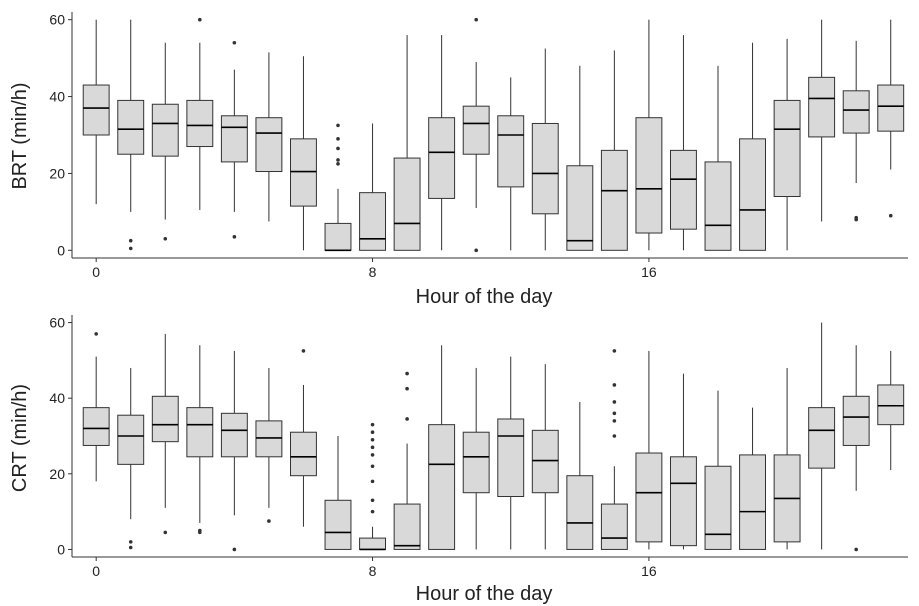 The width and height of the screenshot is (919, 606). What do you see at coordinates (61, 250) in the screenshot?
I see `y-tick-label: 0` at bounding box center [61, 250].